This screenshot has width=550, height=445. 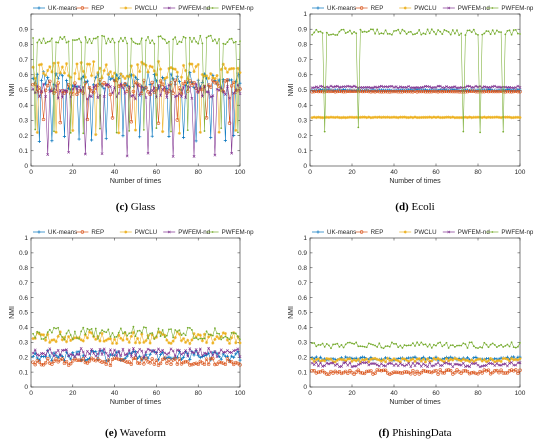 What do you see at coordinates (23, 283) in the screenshot?
I see `y-tick-label: 0.7` at bounding box center [23, 283].